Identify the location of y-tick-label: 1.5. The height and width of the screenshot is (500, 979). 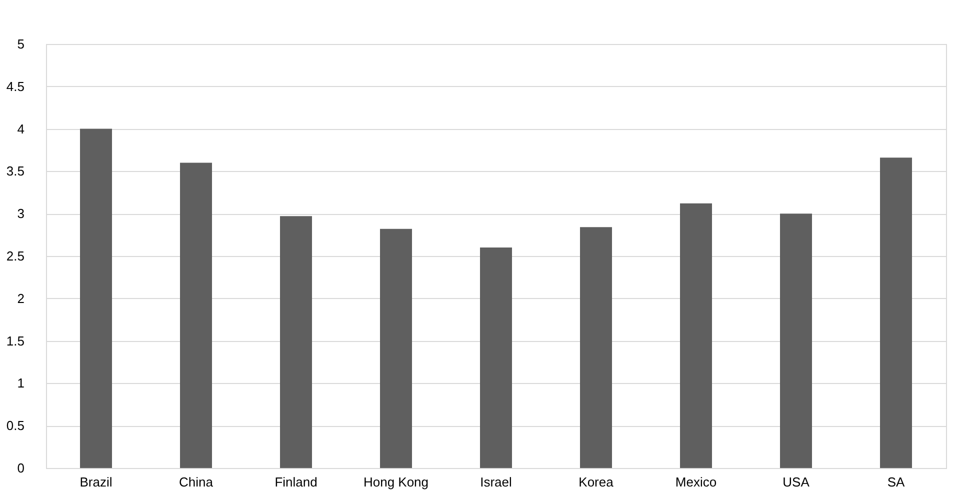
(15, 340).